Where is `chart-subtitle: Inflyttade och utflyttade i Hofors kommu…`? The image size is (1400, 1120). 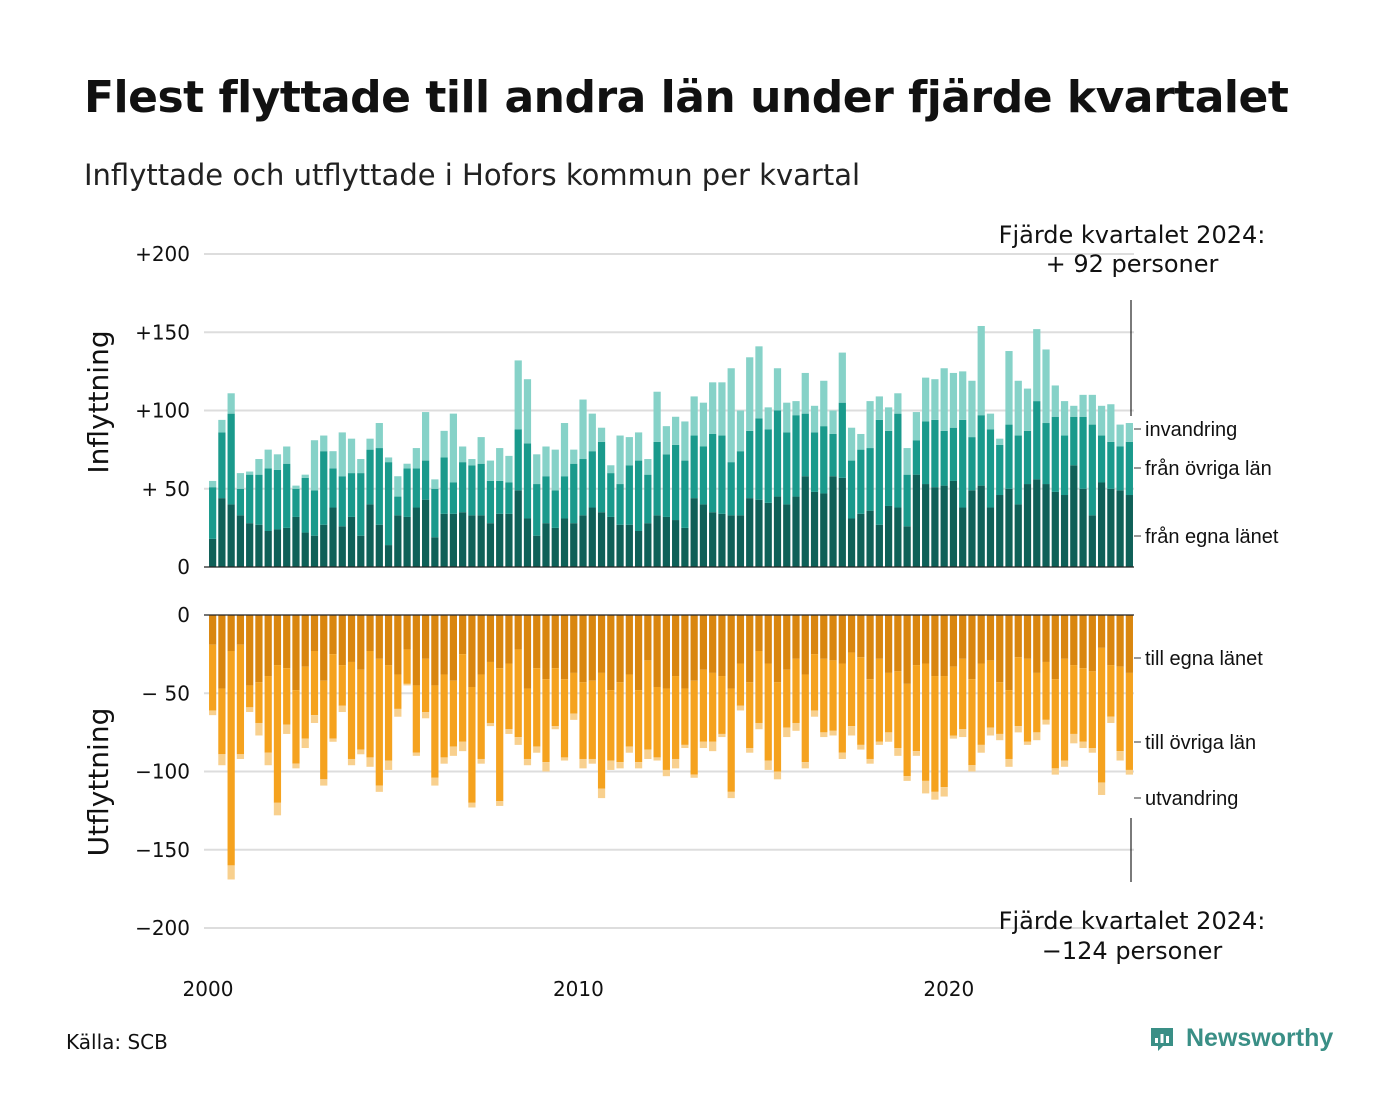
chart-subtitle: Inflyttade och utflyttade i Hofors kommu… is located at coordinates (472, 175).